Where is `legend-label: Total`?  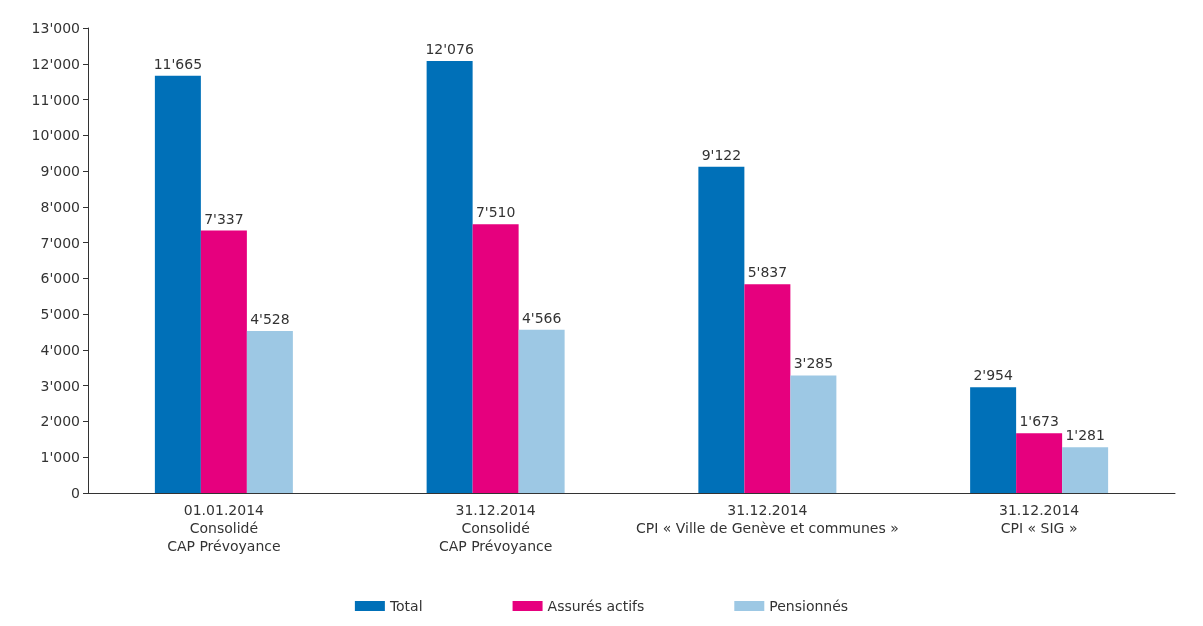 legend-label: Total is located at coordinates (405, 606).